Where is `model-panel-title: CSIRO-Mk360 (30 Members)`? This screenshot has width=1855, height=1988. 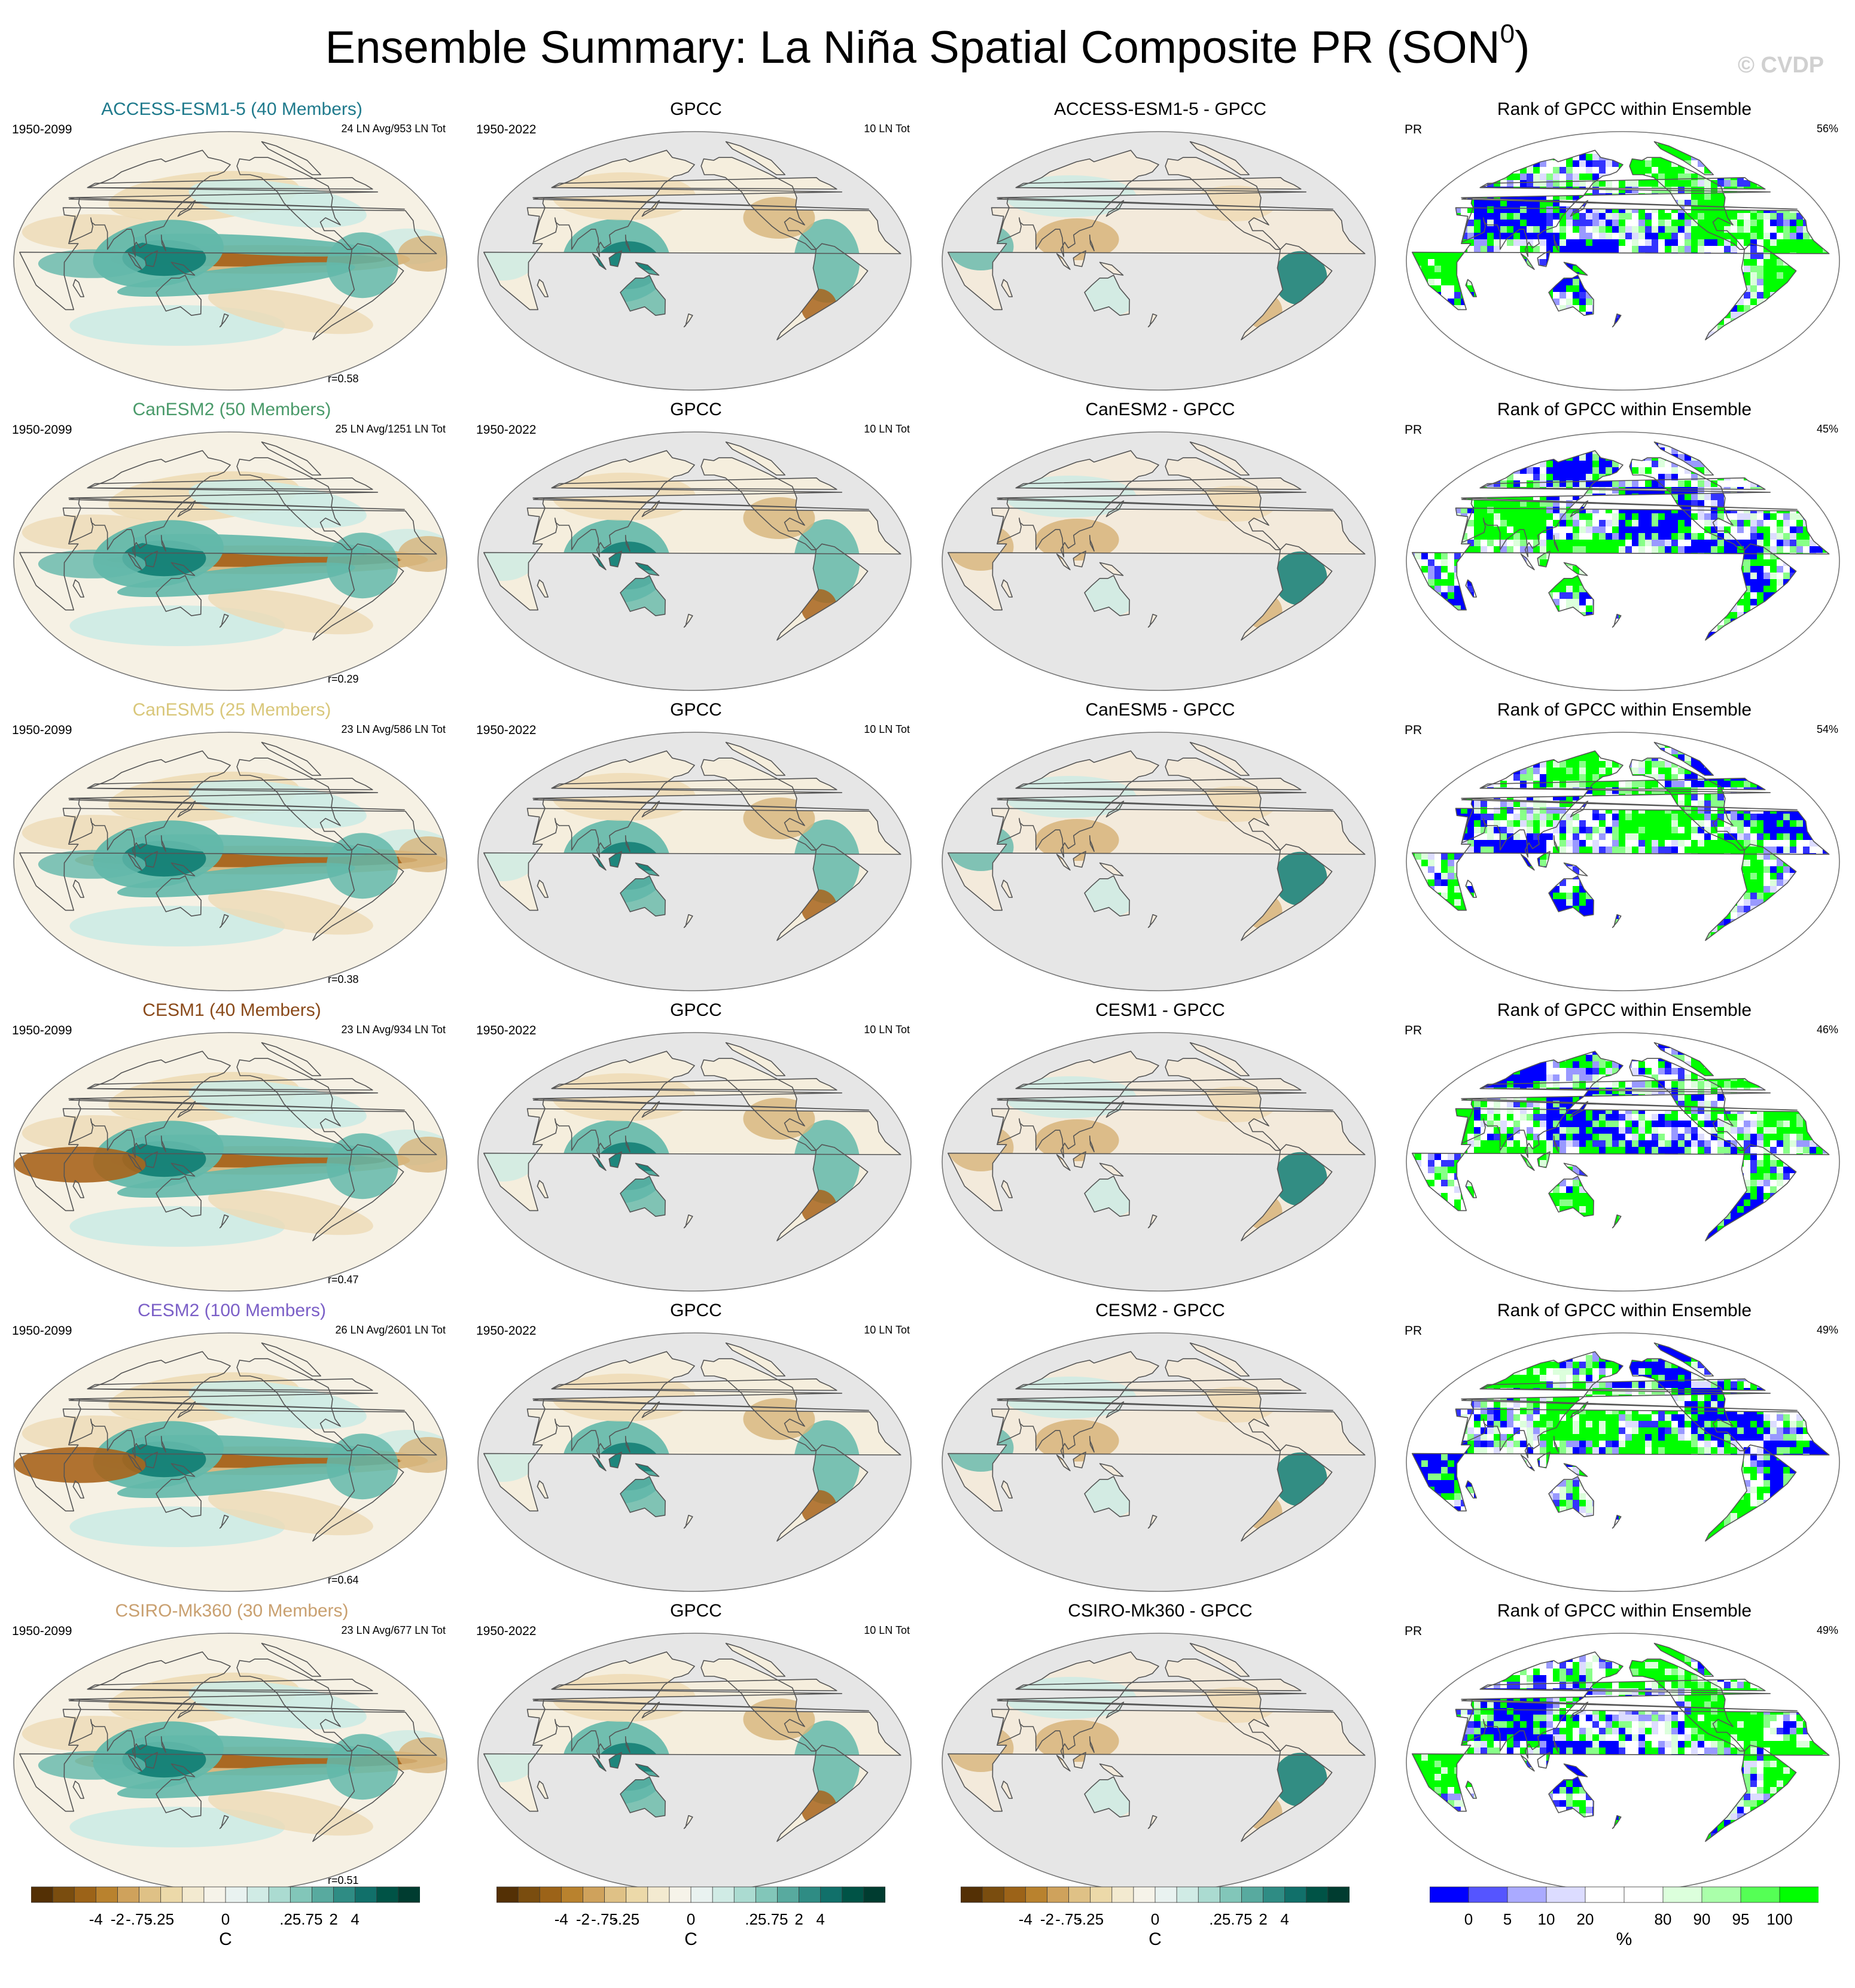
model-panel-title: CSIRO-Mk360 (30 Members) is located at coordinates (232, 1611).